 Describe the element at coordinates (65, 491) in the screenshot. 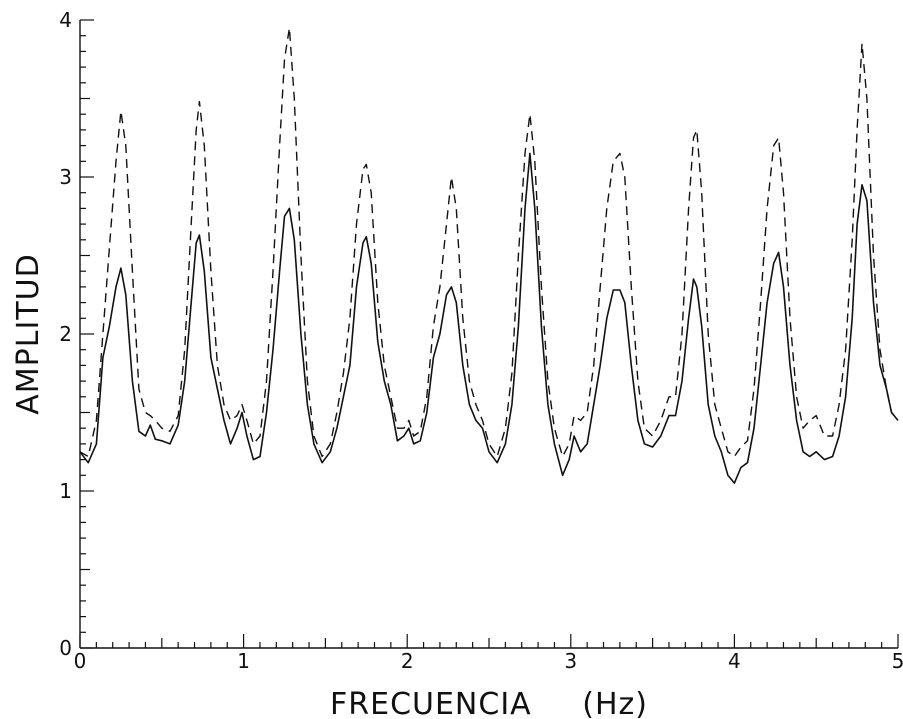

I see `y-tick-label: 1` at that location.